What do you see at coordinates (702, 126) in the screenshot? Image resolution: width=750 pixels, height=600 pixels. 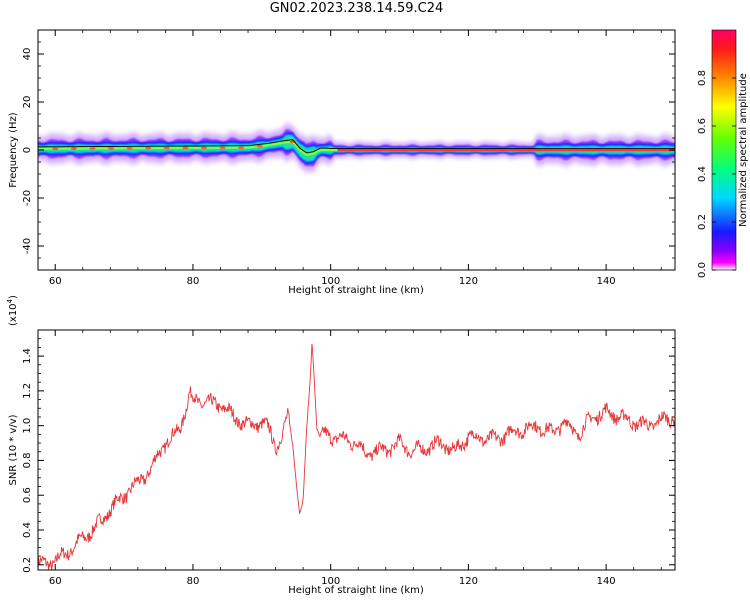 I see `colorbar-tick-label: 0.6` at bounding box center [702, 126].